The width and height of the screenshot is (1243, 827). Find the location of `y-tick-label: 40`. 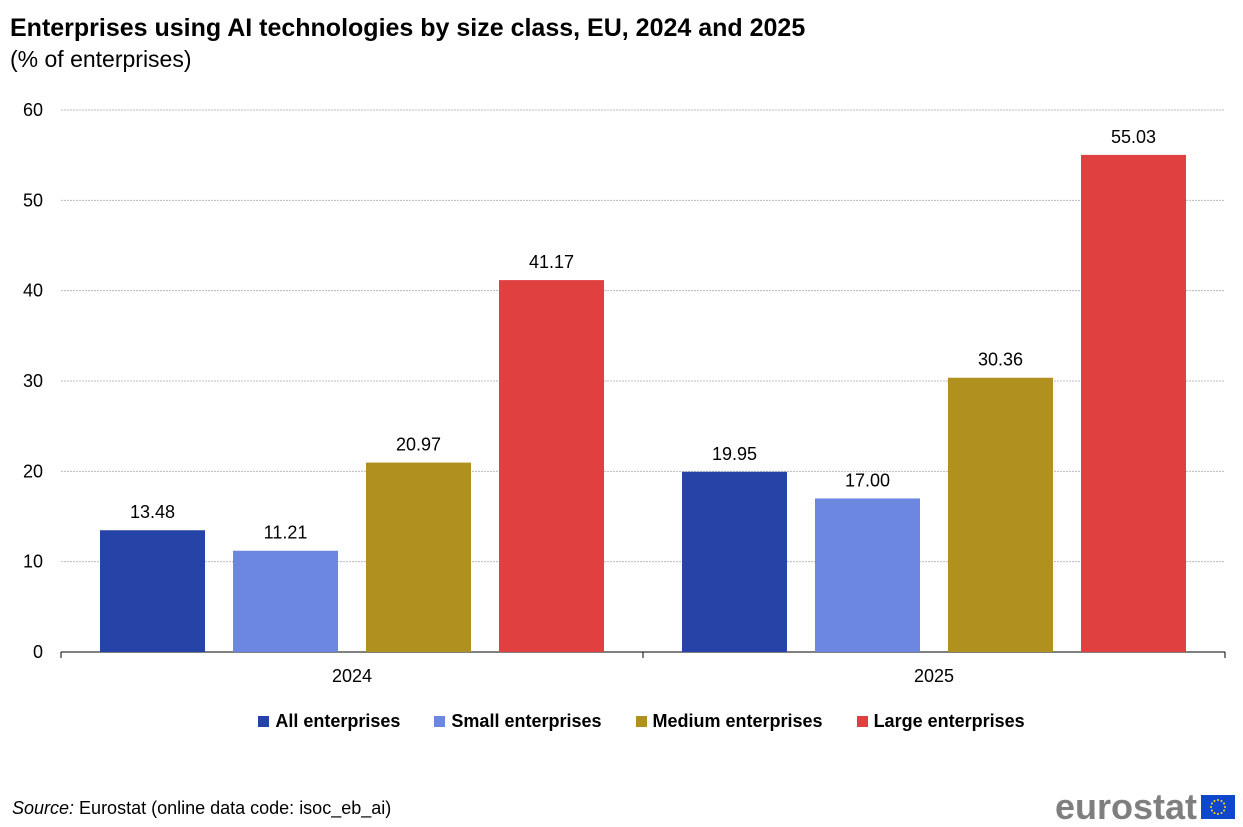

y-tick-label: 40 is located at coordinates (33, 291).